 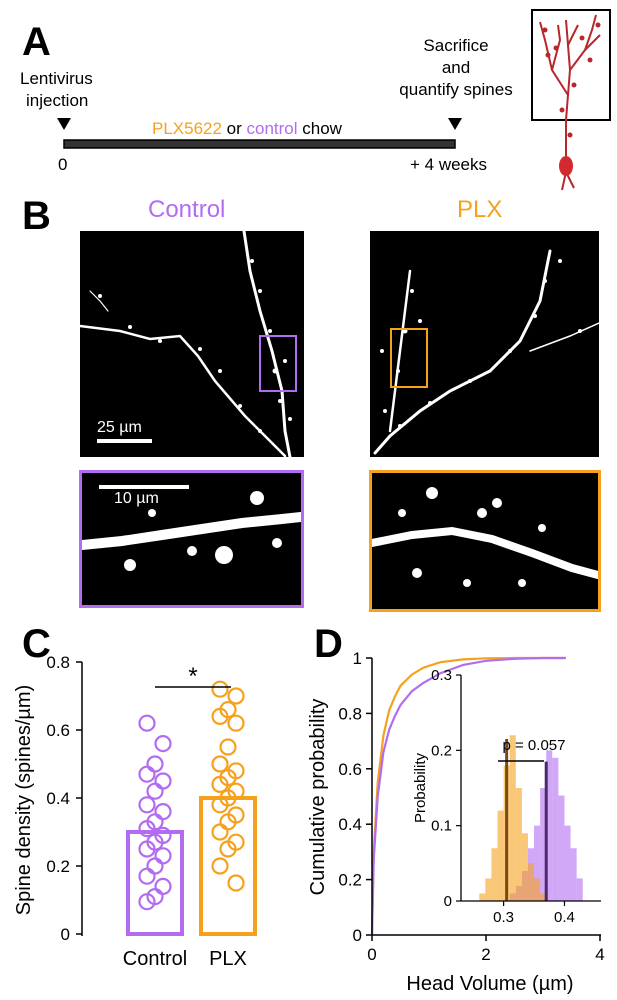 What do you see at coordinates (272, 128) in the screenshot?
I see `chow-control-text: control` at bounding box center [272, 128].